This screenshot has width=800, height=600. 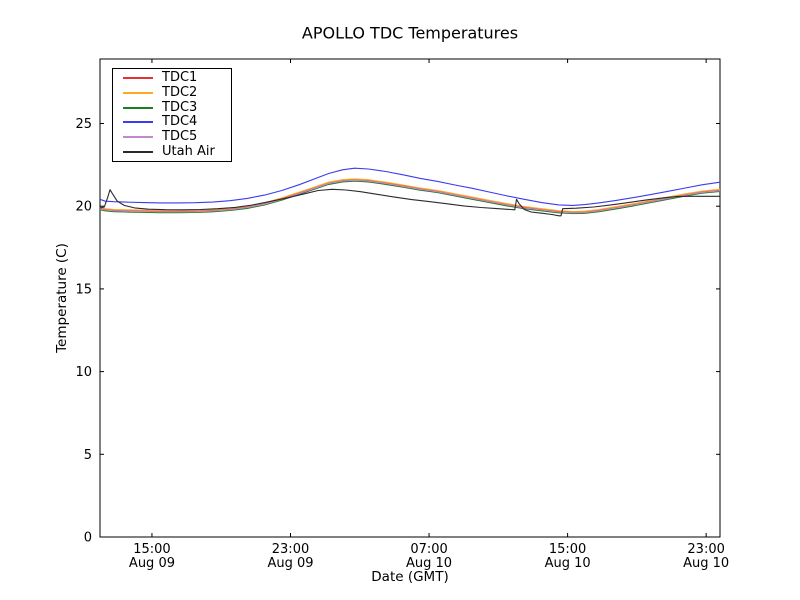 I want to click on legend-entry-tdc4: TDC4, so click(x=172, y=122).